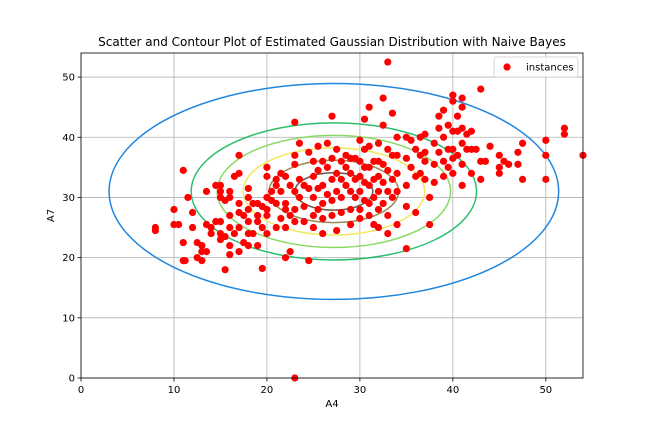  I want to click on y-tick-label: 40, so click(68, 138).